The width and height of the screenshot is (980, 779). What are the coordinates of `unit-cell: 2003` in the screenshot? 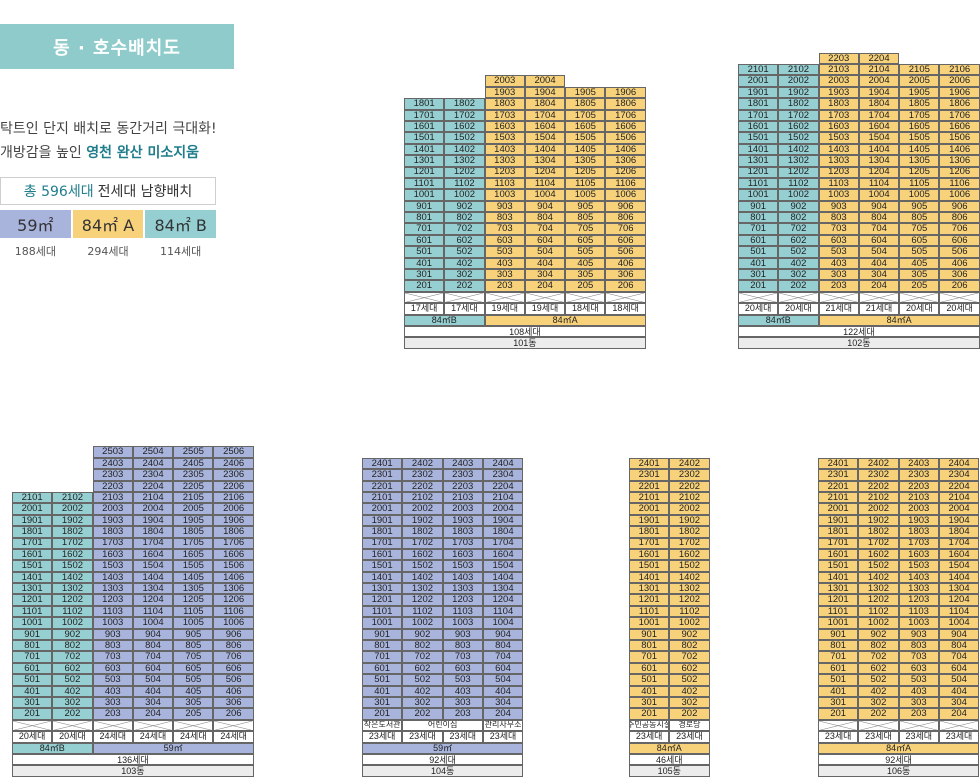 It's located at (838, 81).